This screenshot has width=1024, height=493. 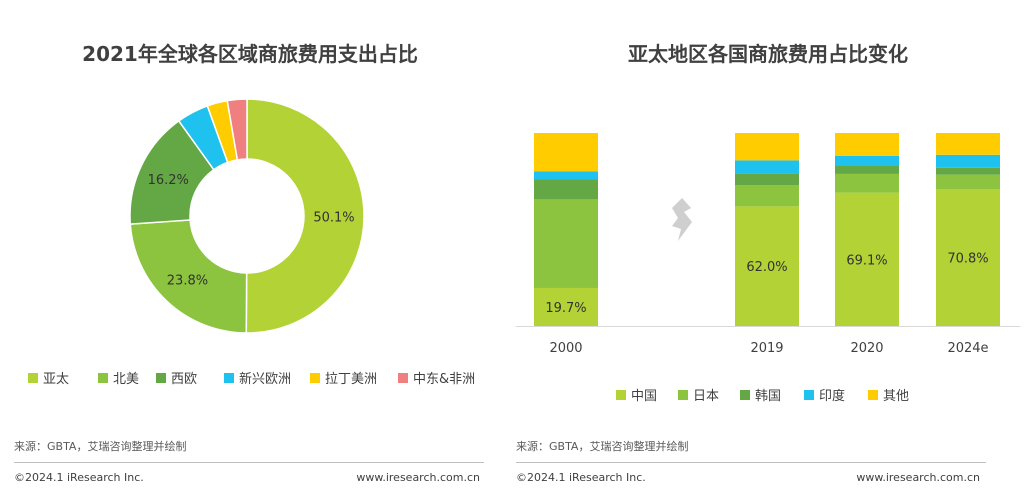 What do you see at coordinates (867, 183) in the screenshot?
I see `bar-2020-日本` at bounding box center [867, 183].